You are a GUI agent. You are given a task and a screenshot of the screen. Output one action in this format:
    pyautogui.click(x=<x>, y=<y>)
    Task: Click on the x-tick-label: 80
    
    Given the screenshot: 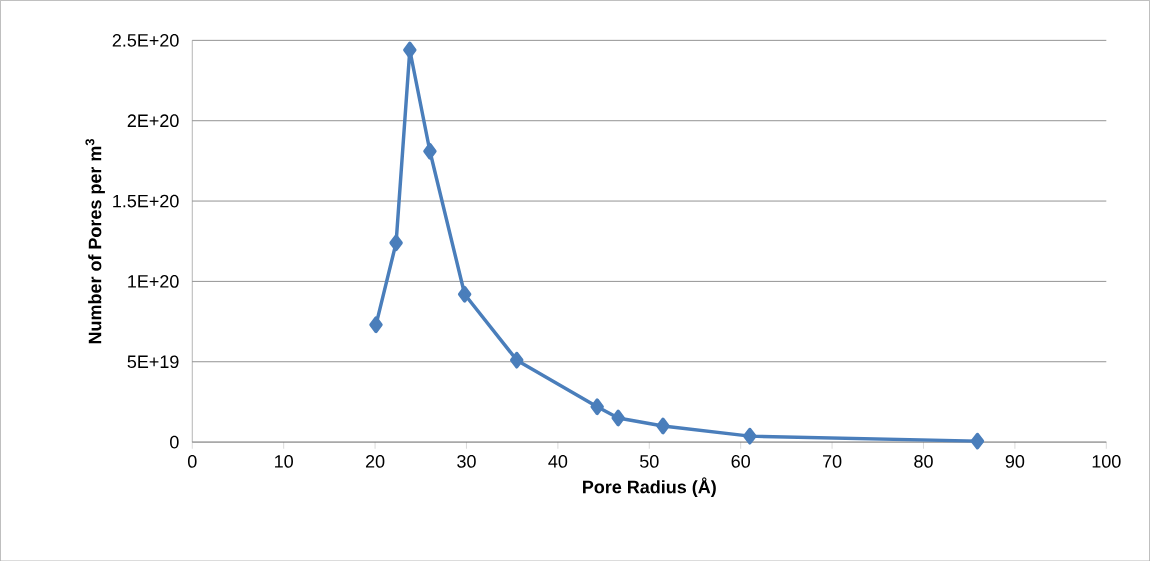 What is the action you would take?
    pyautogui.click(x=923, y=461)
    